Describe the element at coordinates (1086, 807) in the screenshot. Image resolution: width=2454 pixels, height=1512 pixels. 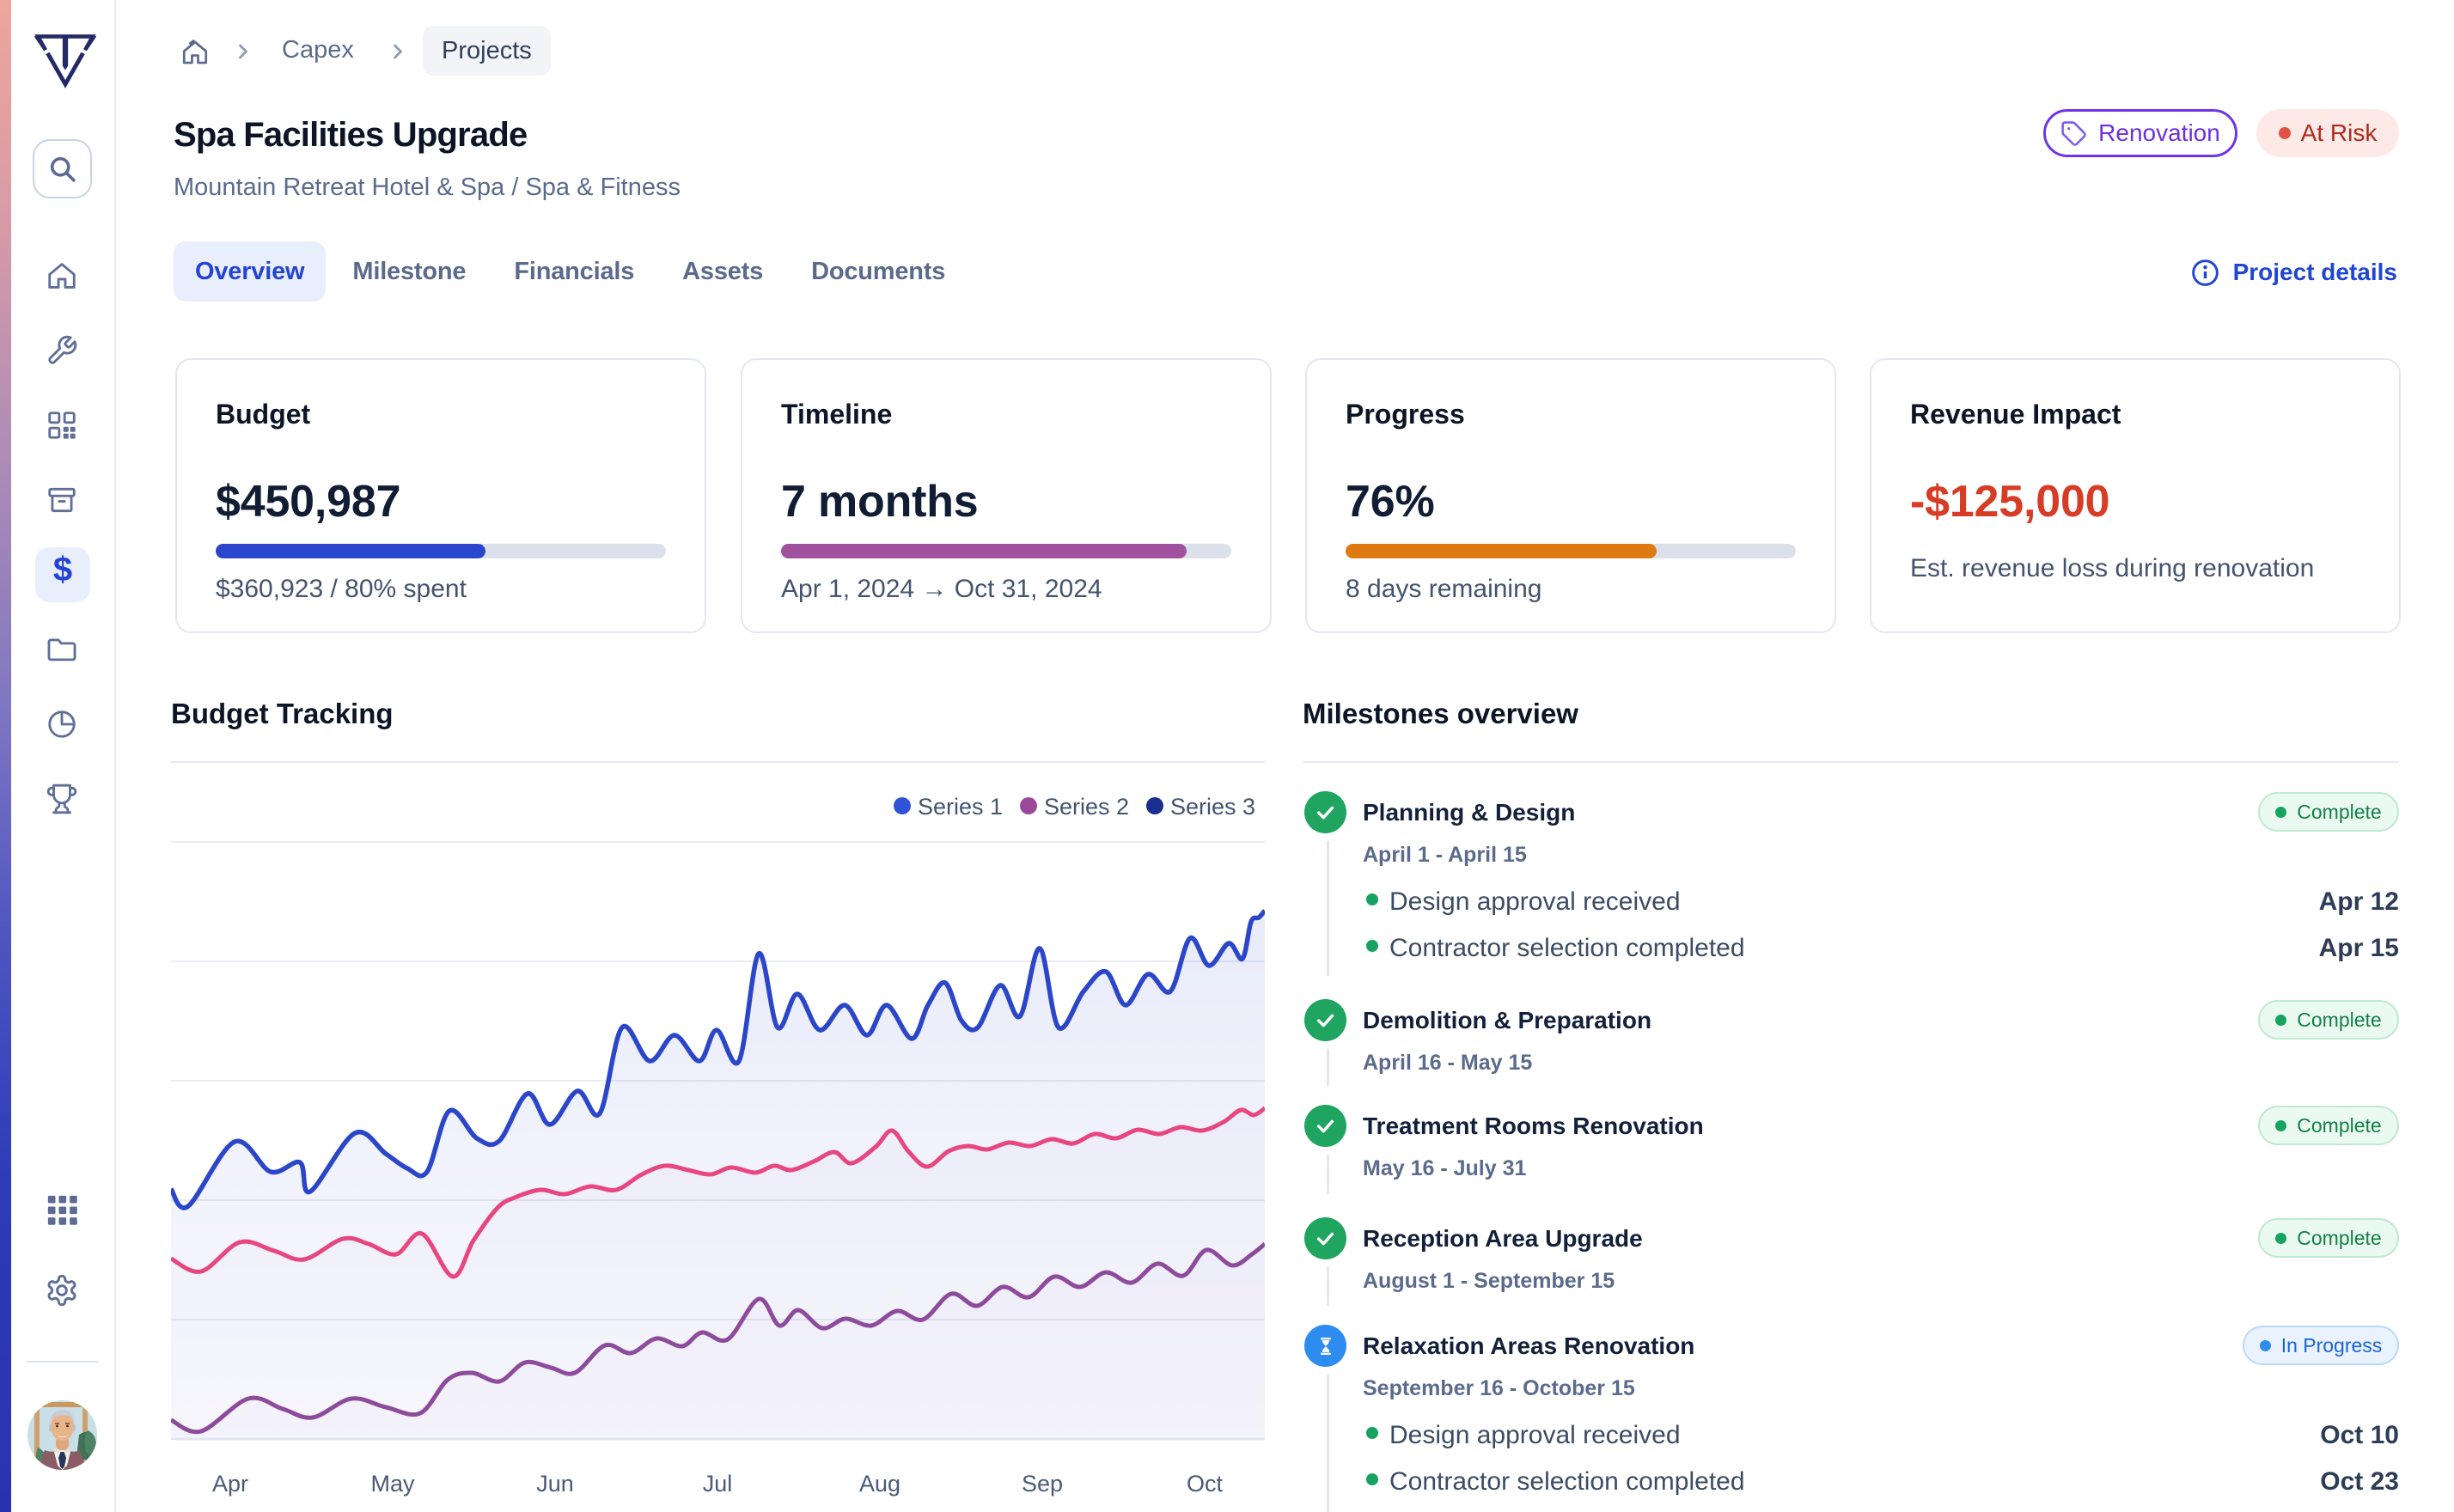
I see `svg-text: Series 2` at that location.